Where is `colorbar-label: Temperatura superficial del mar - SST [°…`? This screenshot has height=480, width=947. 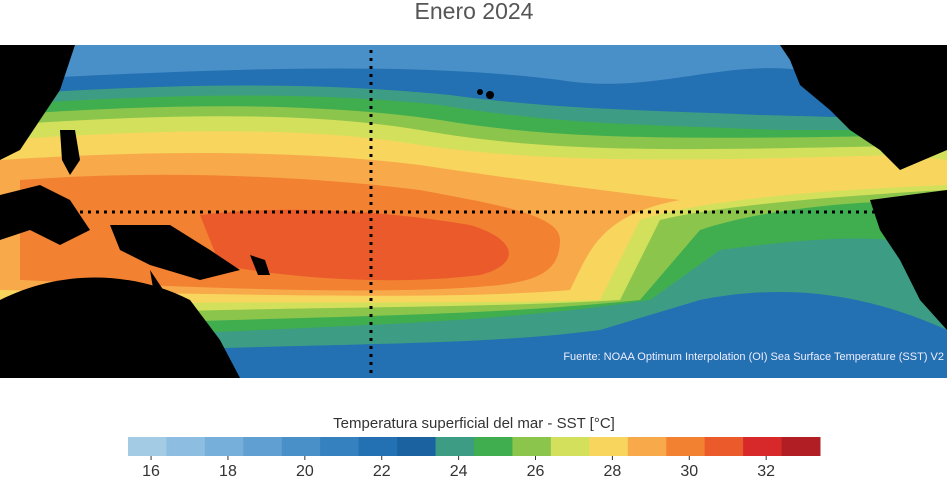 colorbar-label: Temperatura superficial del mar - SST [°… is located at coordinates (474, 423).